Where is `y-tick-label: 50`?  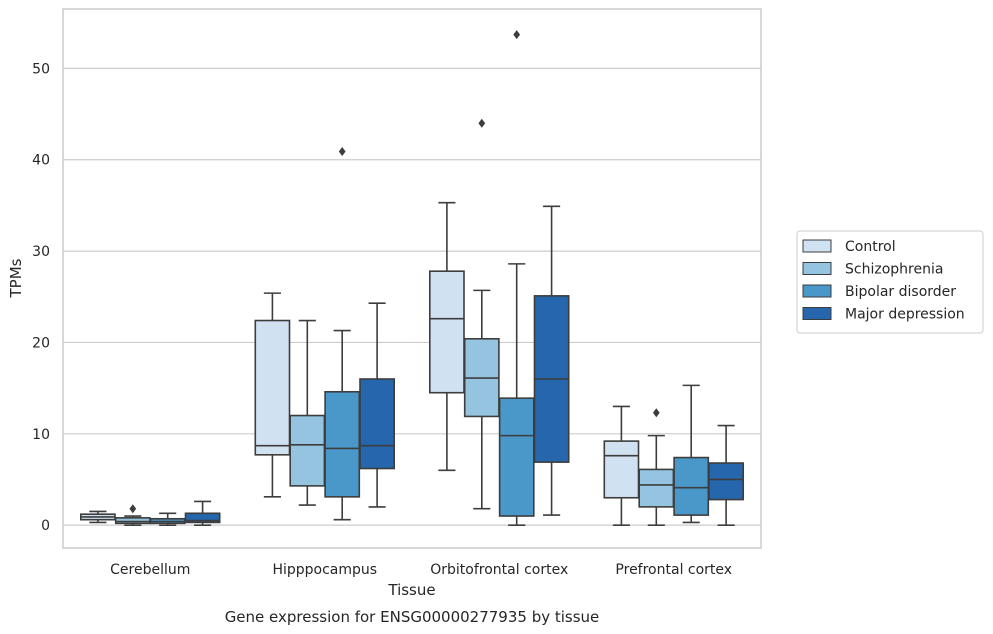
y-tick-label: 50 is located at coordinates (41, 69).